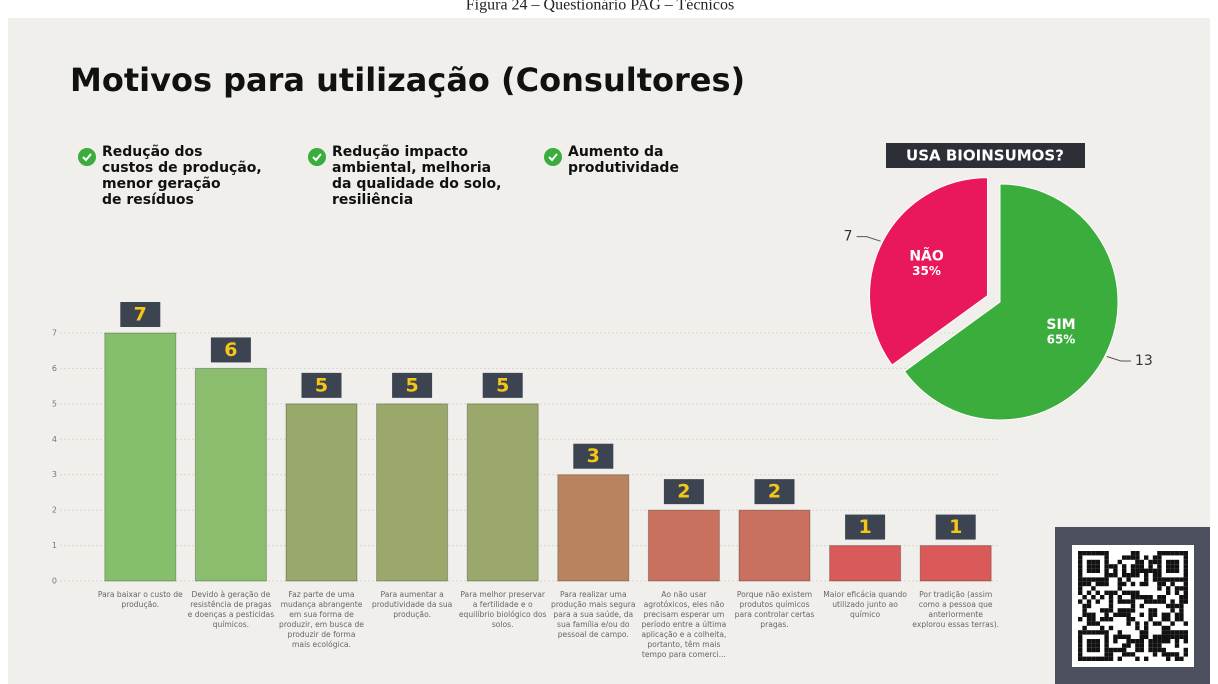  What do you see at coordinates (926, 256) in the screenshot?
I see `slice-name: NÃO` at bounding box center [926, 256].